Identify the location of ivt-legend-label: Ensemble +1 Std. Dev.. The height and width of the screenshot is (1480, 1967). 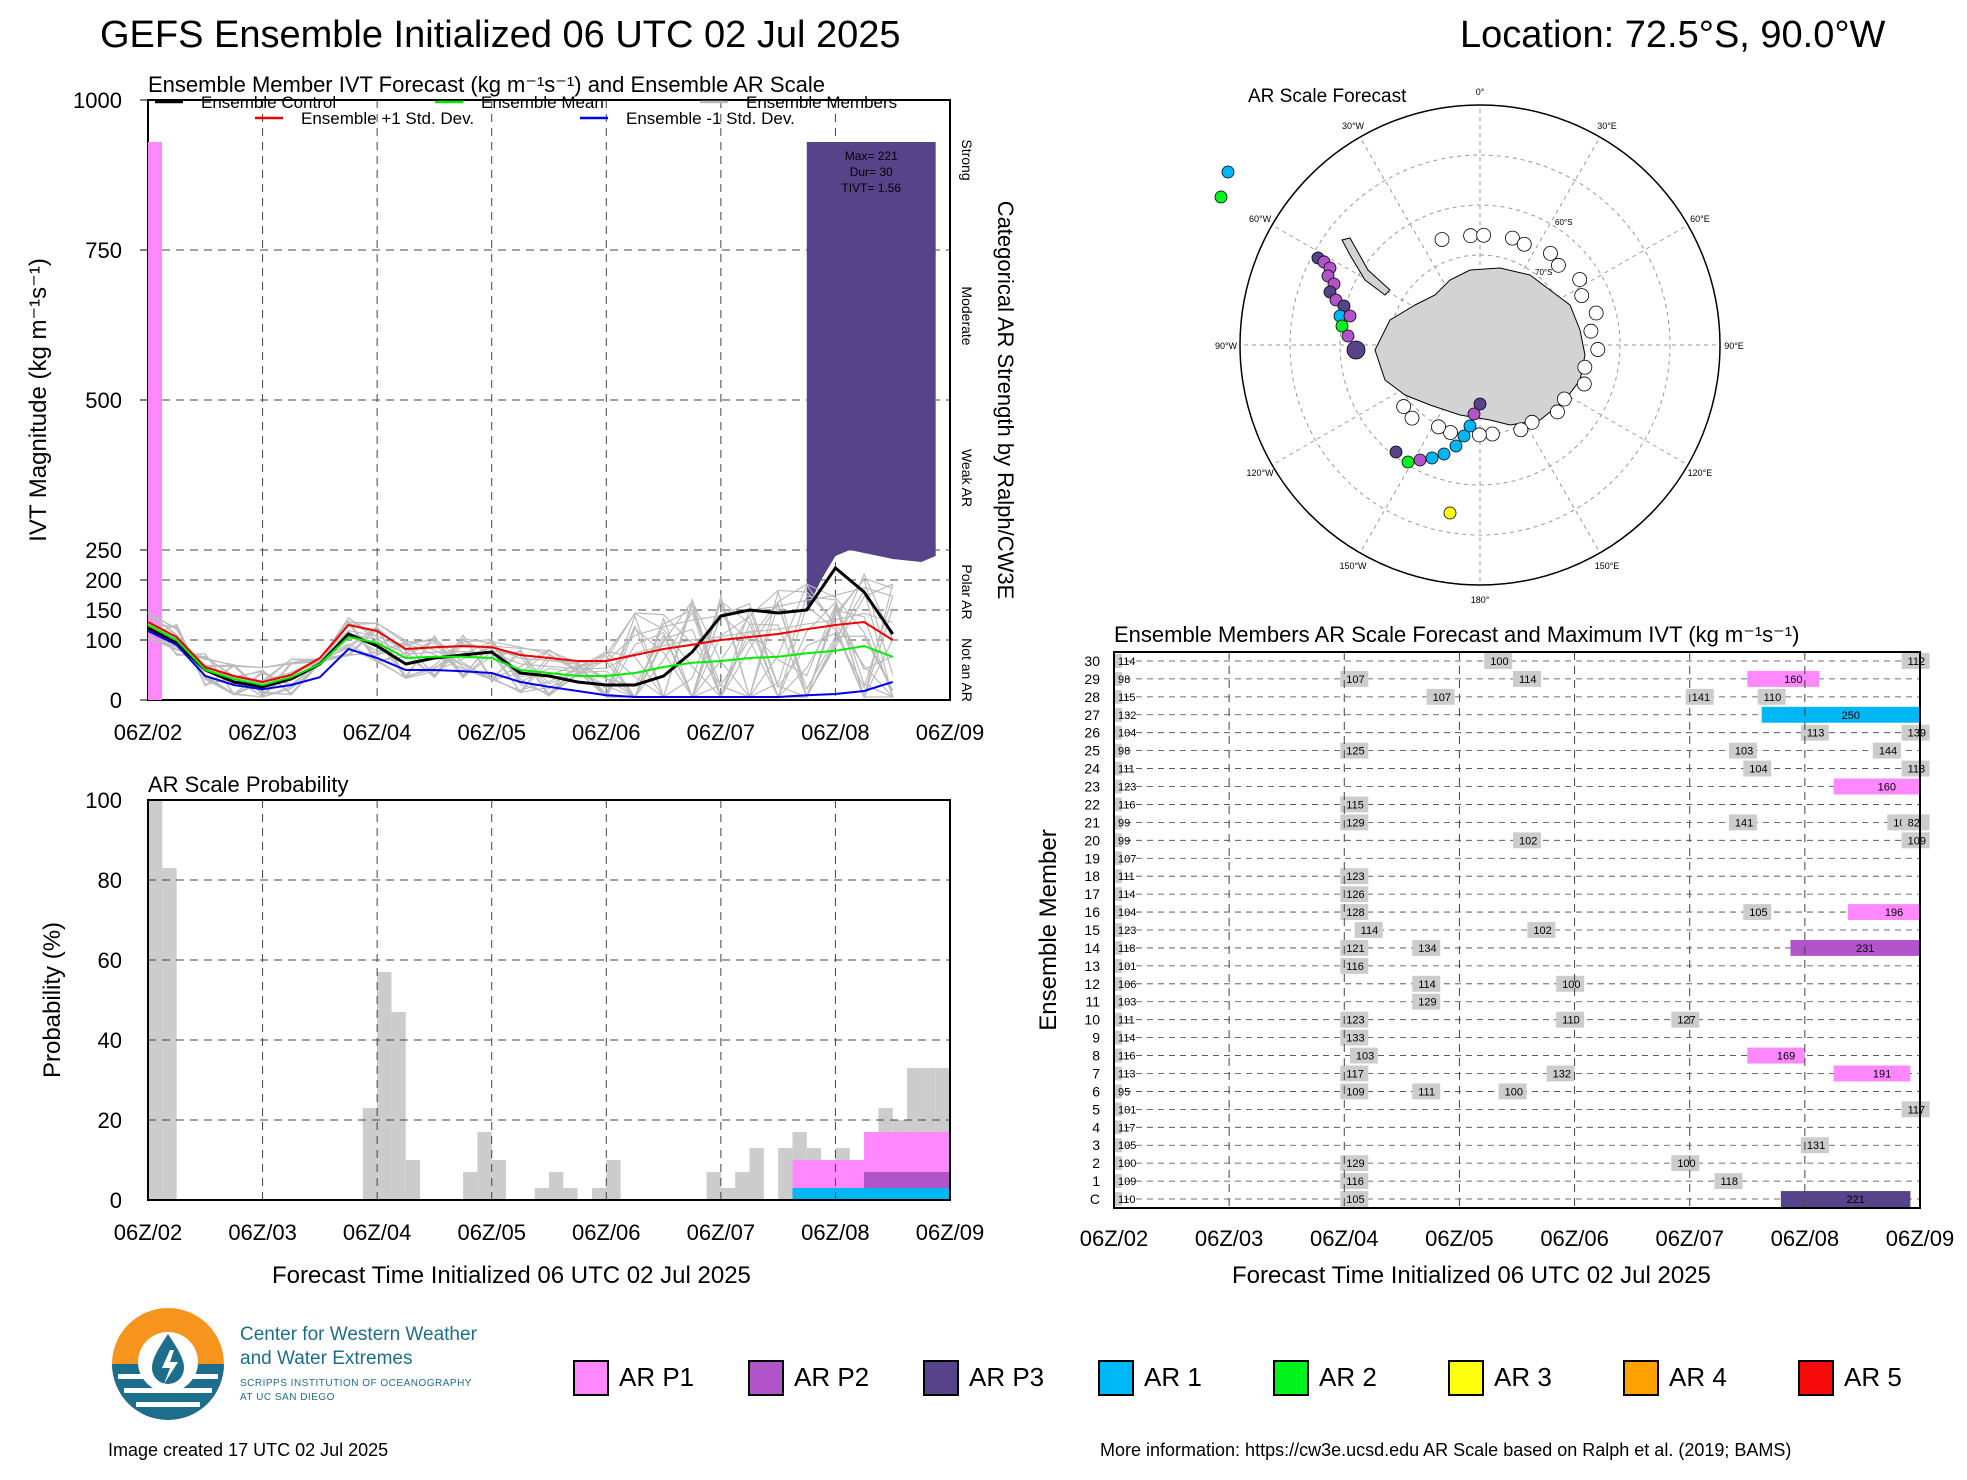
(387, 118).